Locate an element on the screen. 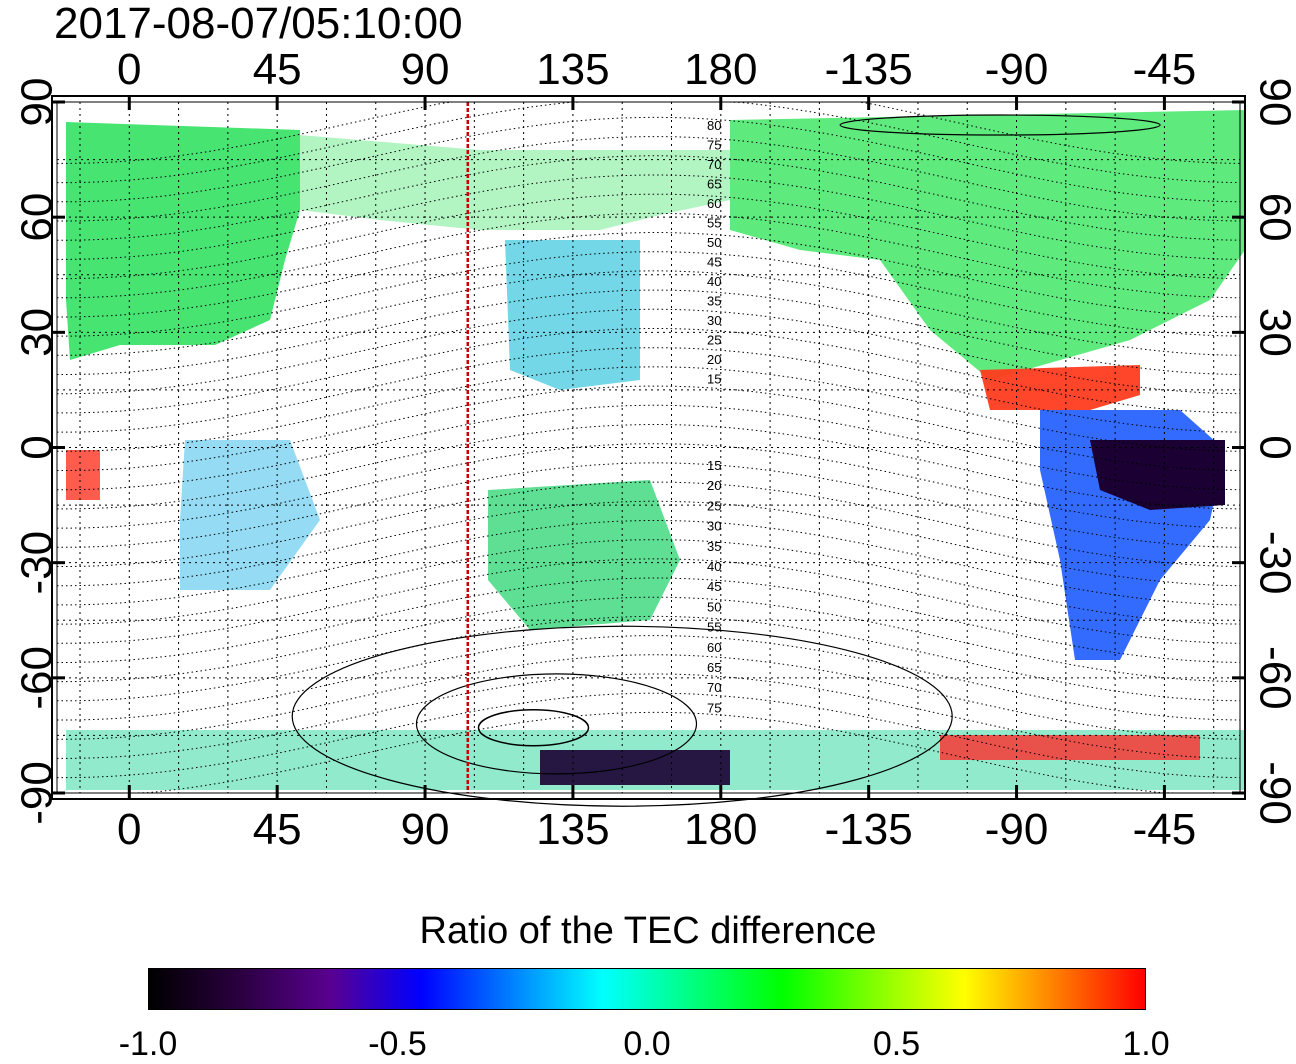  x-tick-label-bottom: -135 is located at coordinates (869, 829).